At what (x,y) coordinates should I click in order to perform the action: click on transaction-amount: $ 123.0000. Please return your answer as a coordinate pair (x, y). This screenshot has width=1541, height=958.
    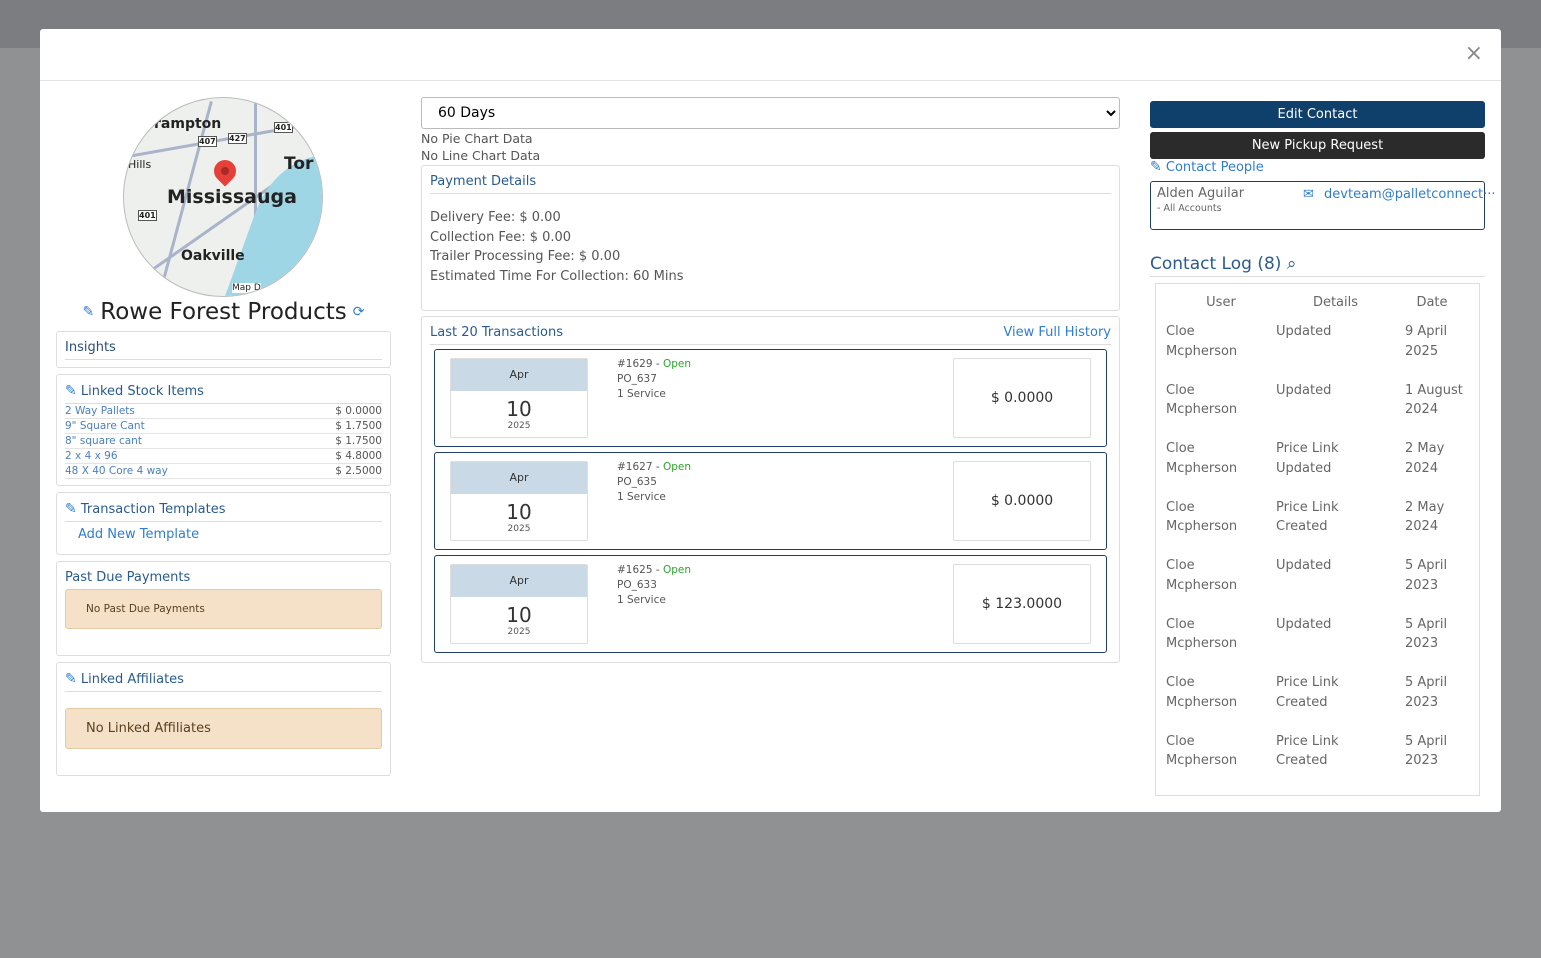
    Looking at the image, I should click on (1022, 604).